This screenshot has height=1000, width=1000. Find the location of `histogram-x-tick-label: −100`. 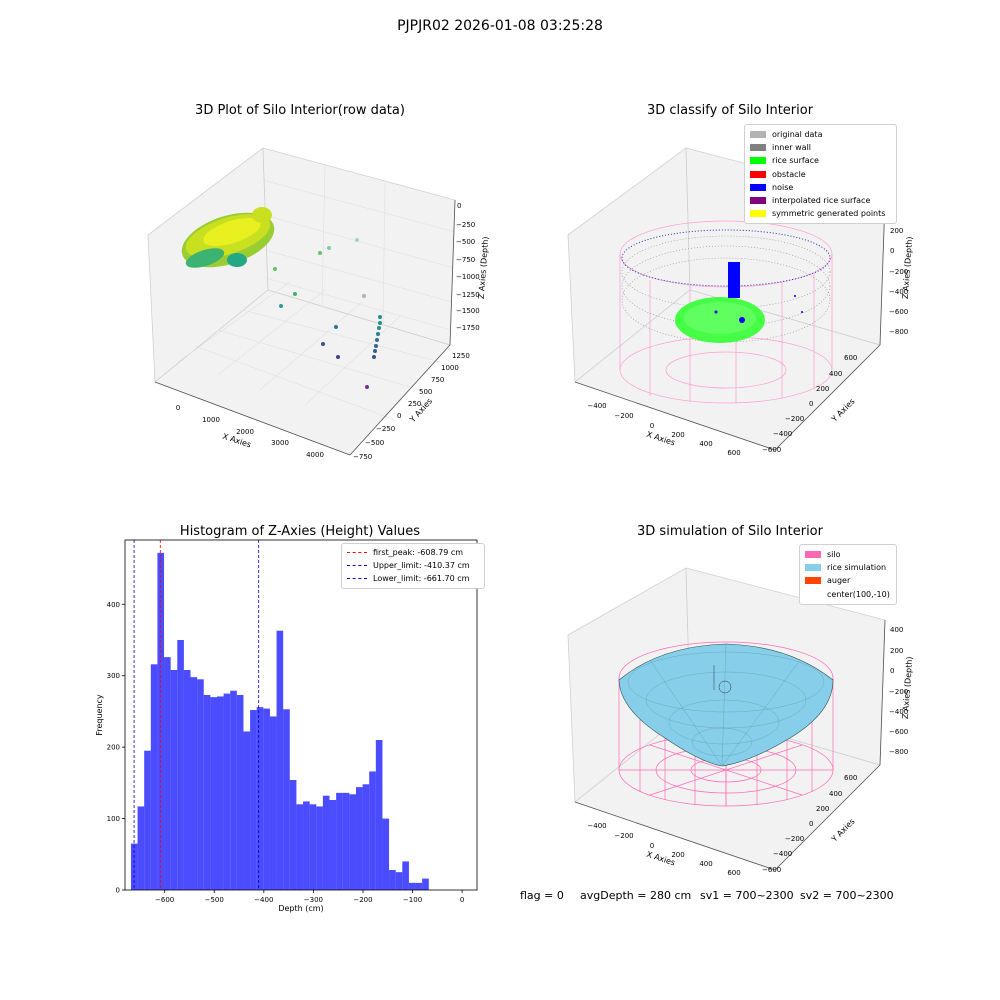

histogram-x-tick-label: −100 is located at coordinates (412, 900).